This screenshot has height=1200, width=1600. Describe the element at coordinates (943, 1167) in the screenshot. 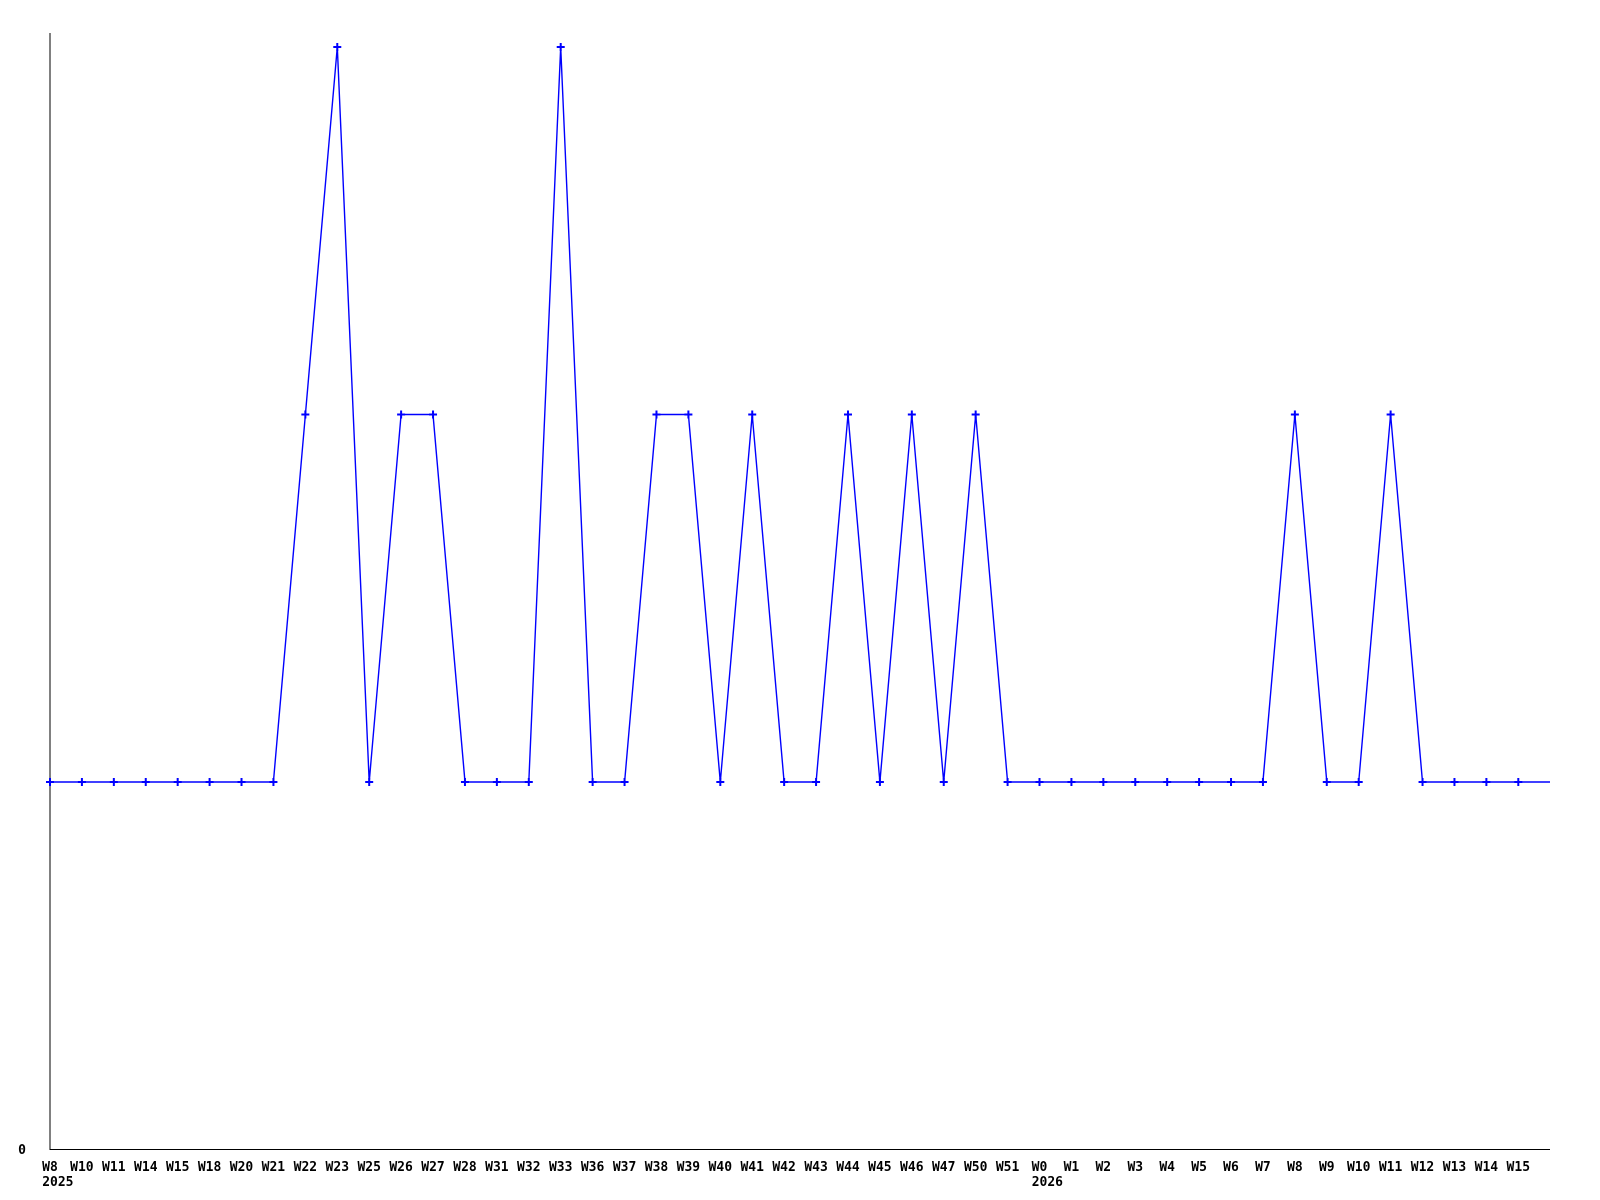

I see `x-tick-label: W47` at that location.